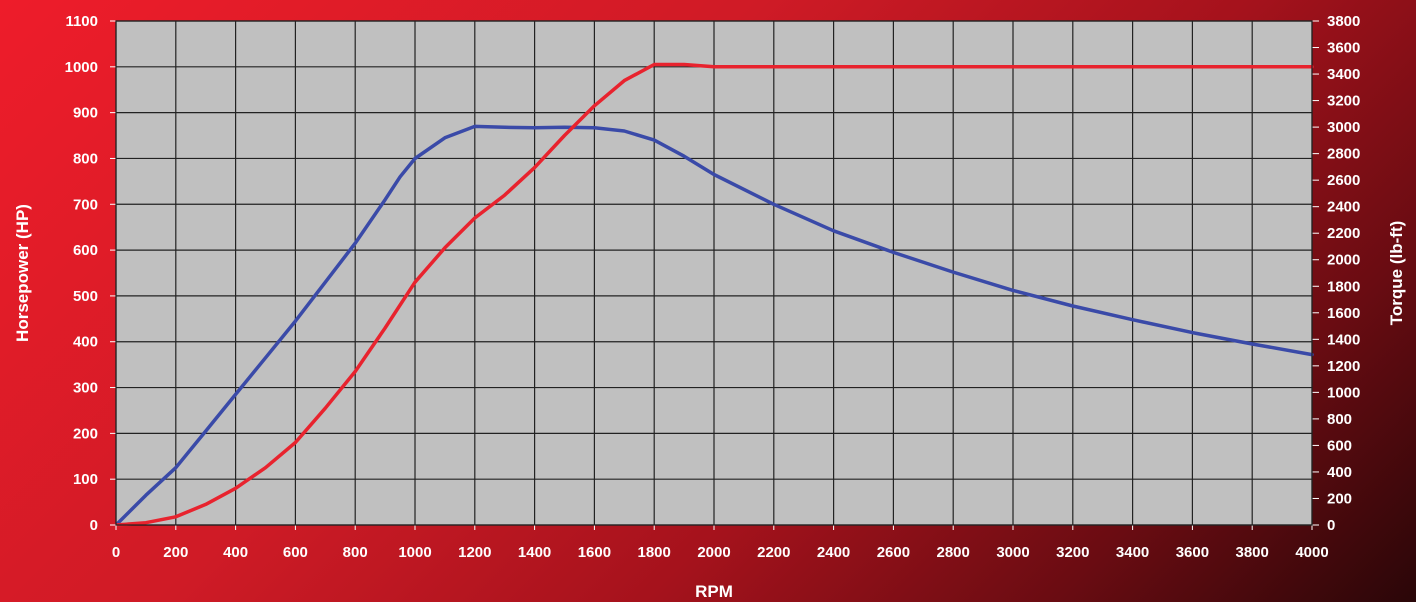 This screenshot has height=602, width=1416. Describe the element at coordinates (85, 158) in the screenshot. I see `y-tick-label-left: 800` at that location.